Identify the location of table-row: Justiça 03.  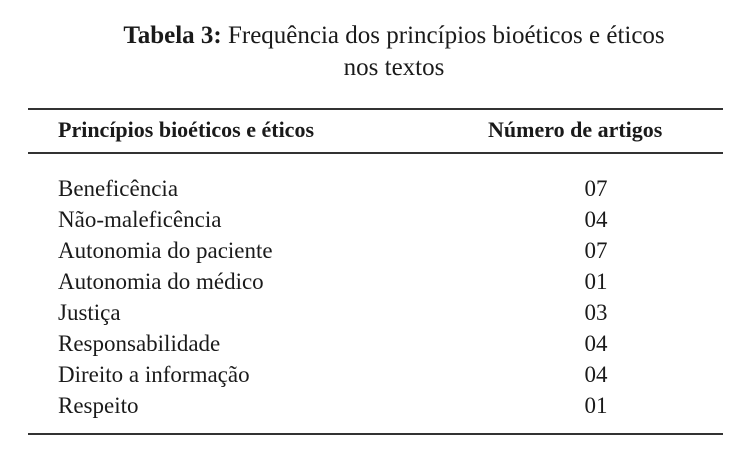
(383, 312).